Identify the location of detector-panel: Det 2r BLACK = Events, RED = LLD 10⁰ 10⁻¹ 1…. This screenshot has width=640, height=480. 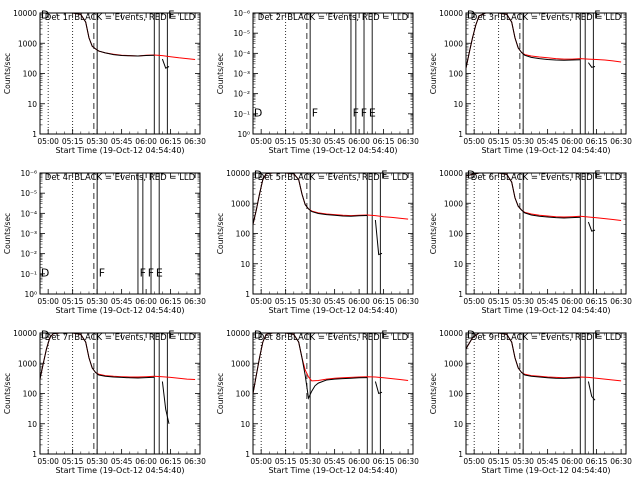
(317, 82).